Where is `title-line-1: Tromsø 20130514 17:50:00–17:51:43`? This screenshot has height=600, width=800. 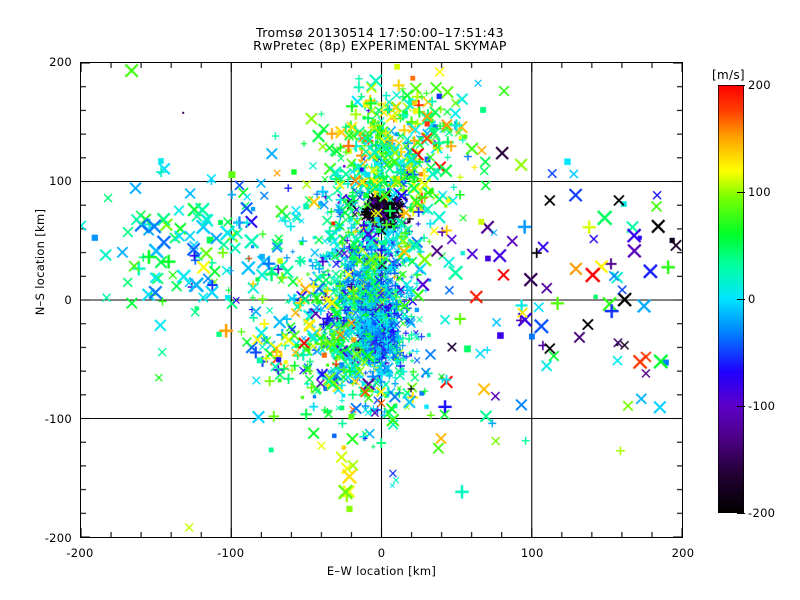
title-line-1: Tromsø 20130514 17:50:00–17:51:43 is located at coordinates (380, 32).